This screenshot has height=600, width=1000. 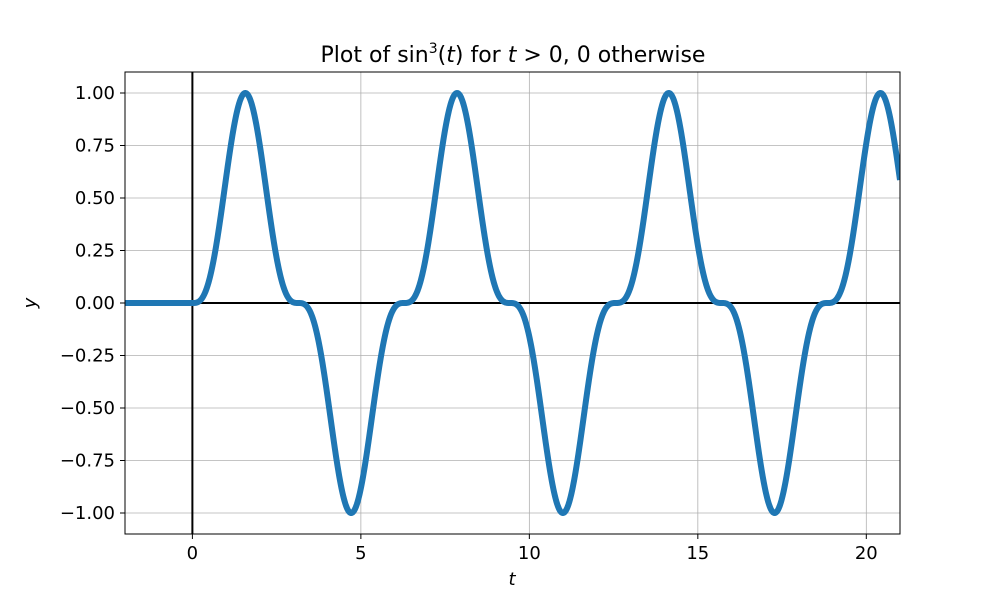 What do you see at coordinates (512, 579) in the screenshot?
I see `x-axis-label: t` at bounding box center [512, 579].